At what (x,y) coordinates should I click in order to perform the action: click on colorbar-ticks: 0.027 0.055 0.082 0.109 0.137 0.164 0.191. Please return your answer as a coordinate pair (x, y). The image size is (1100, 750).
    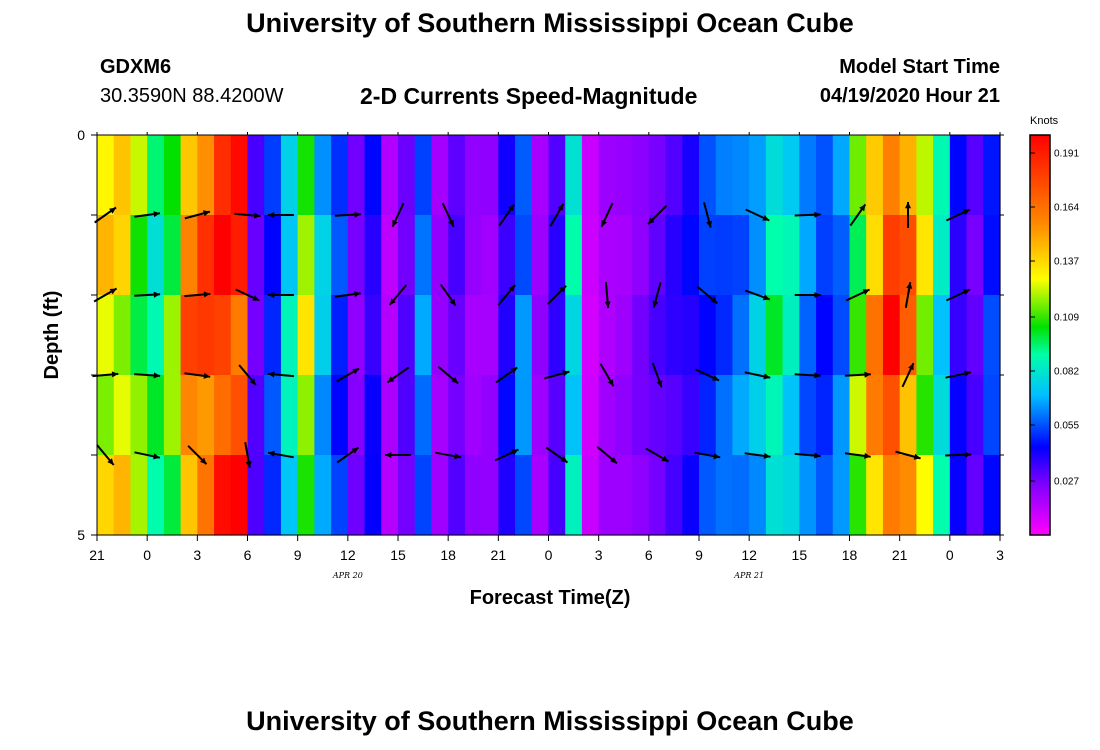
    Looking at the image, I should click on (1054, 318).